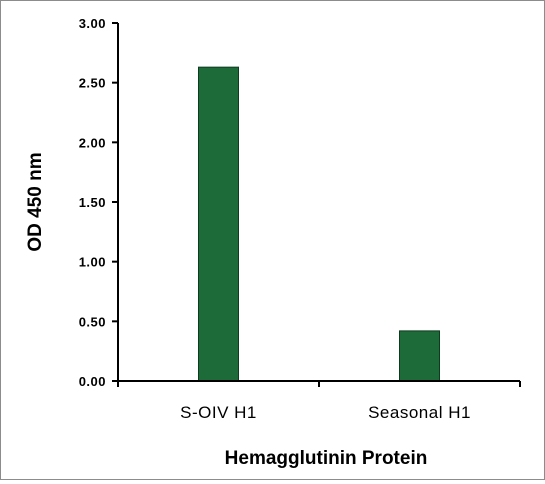 The width and height of the screenshot is (545, 484). Describe the element at coordinates (218, 224) in the screenshot. I see `bar-s-oiv-h1` at that location.